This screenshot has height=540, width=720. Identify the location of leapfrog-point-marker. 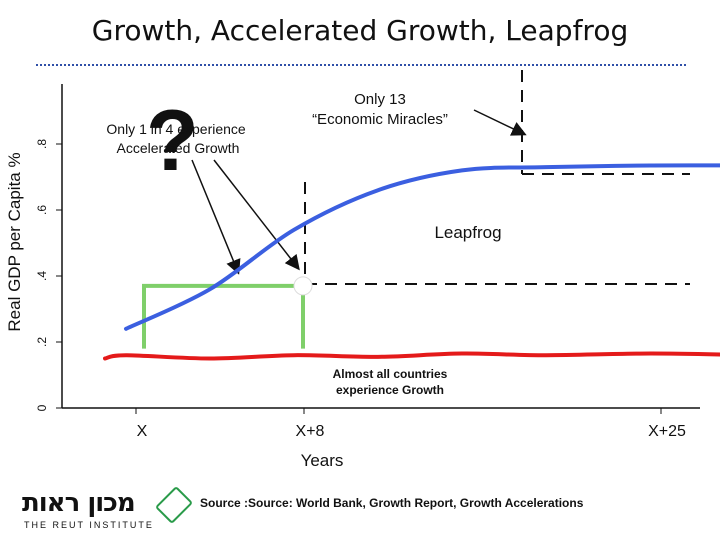
(303, 286).